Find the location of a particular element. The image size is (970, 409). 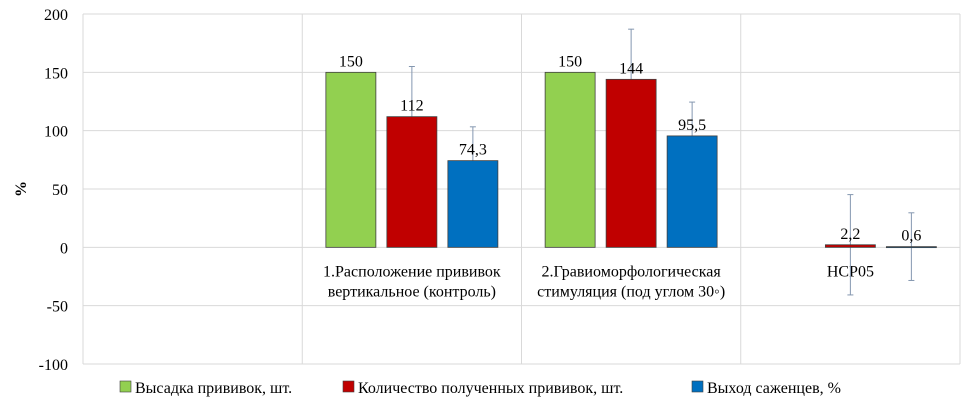

category-label: вертикальное (контроль) is located at coordinates (412, 291).